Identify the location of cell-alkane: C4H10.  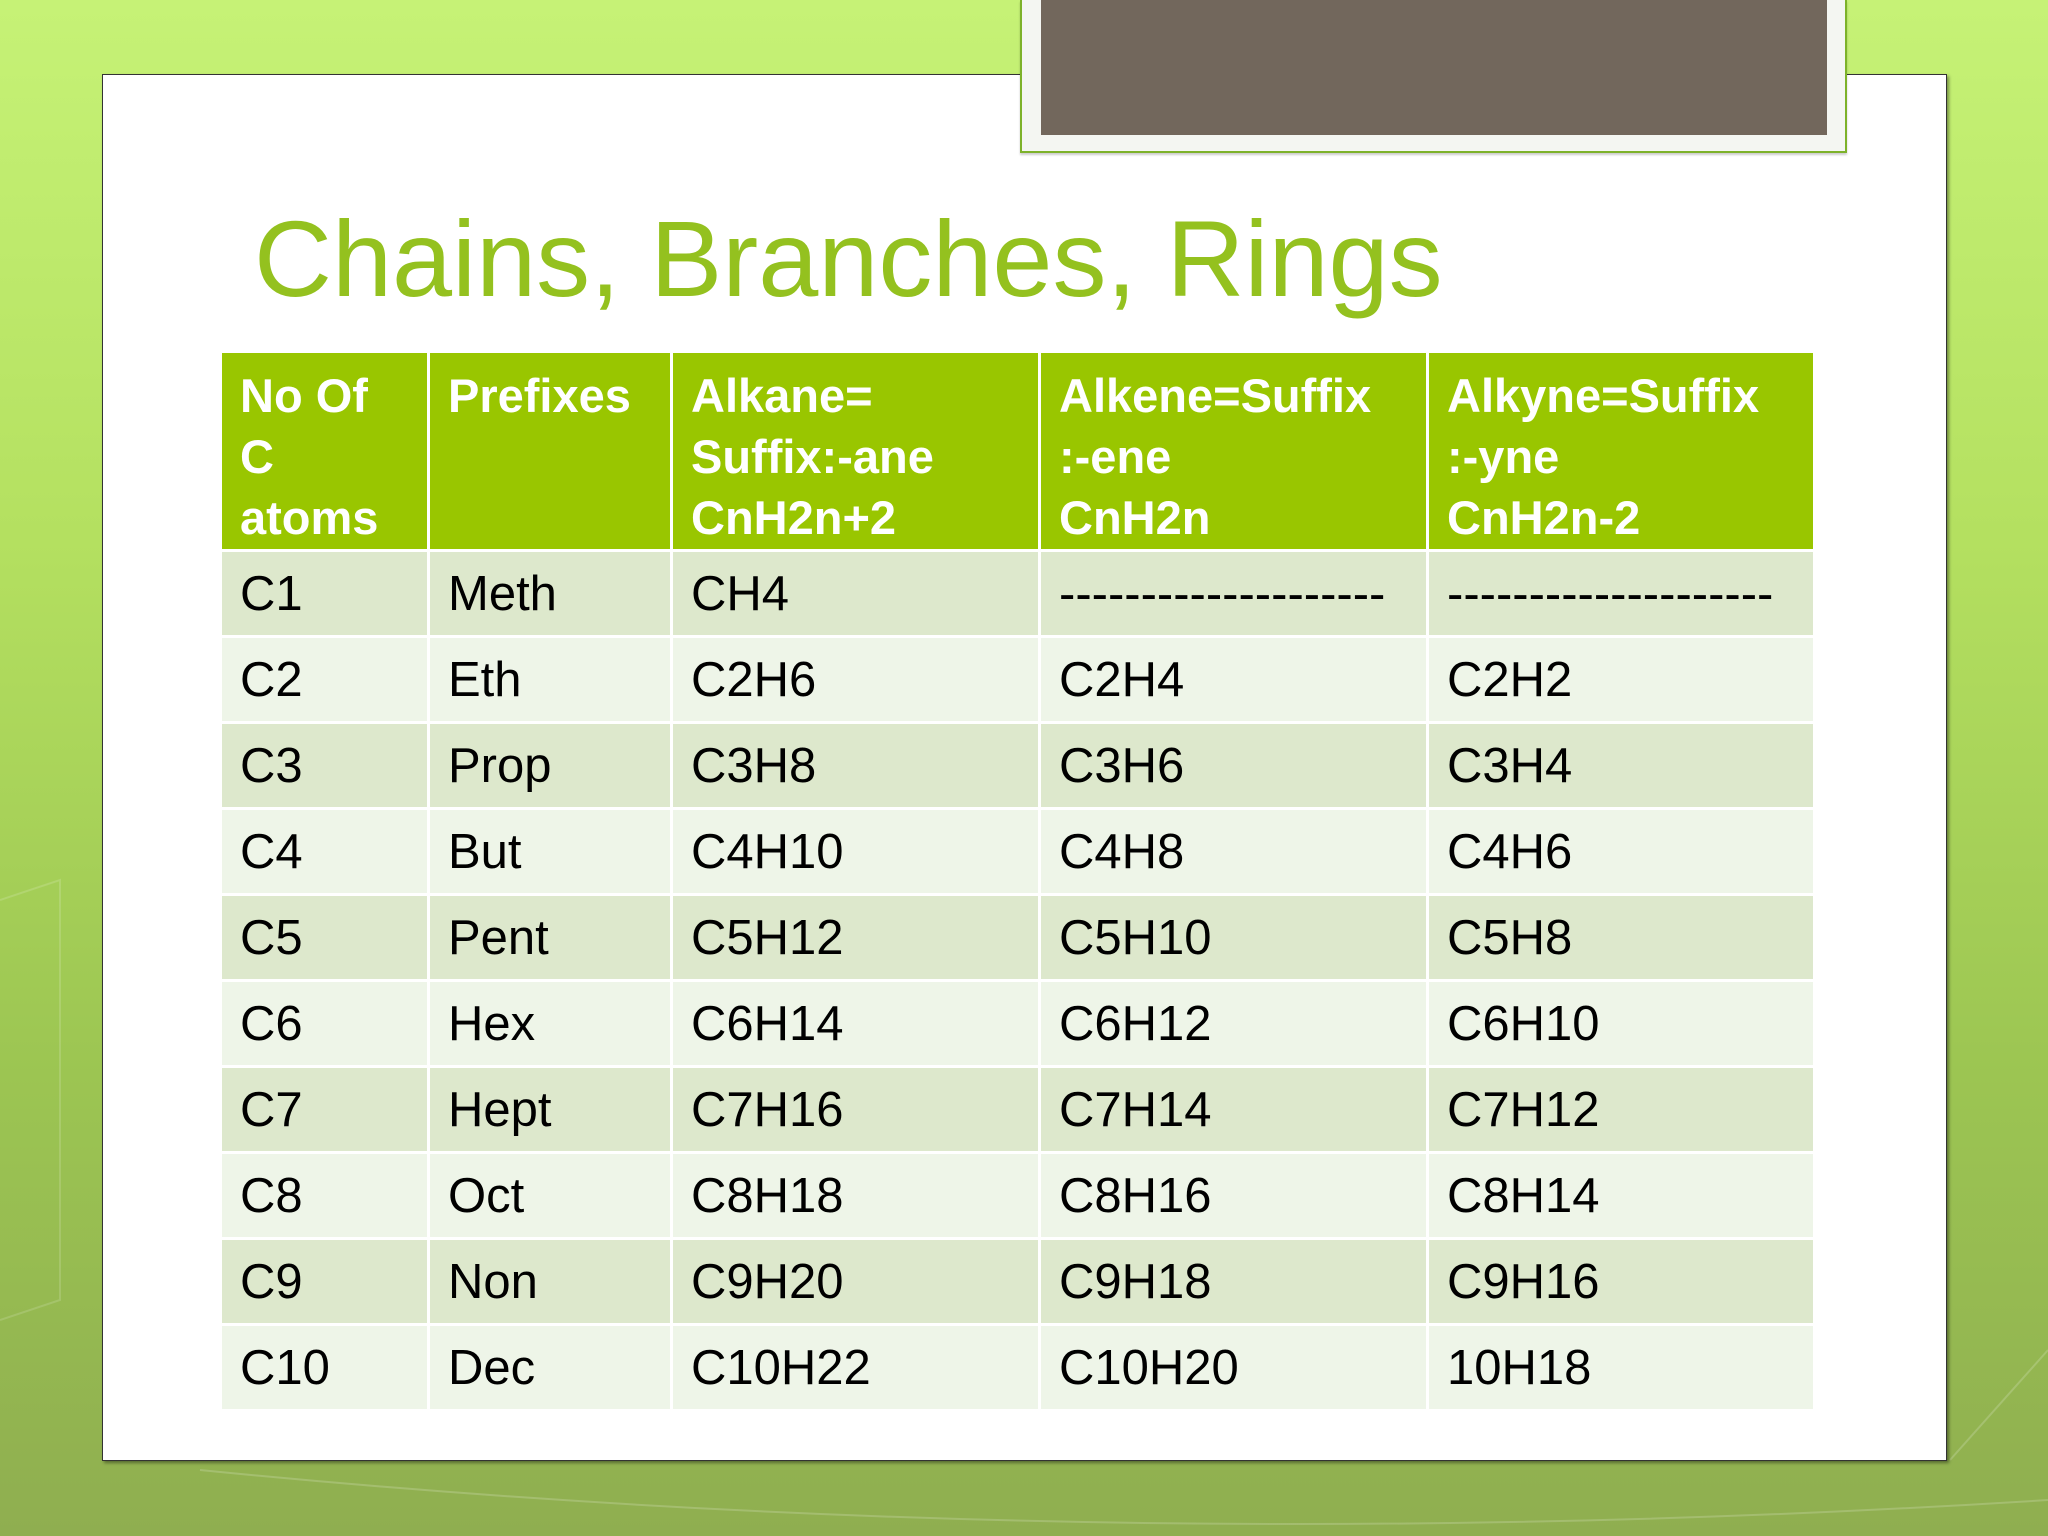
(855, 851).